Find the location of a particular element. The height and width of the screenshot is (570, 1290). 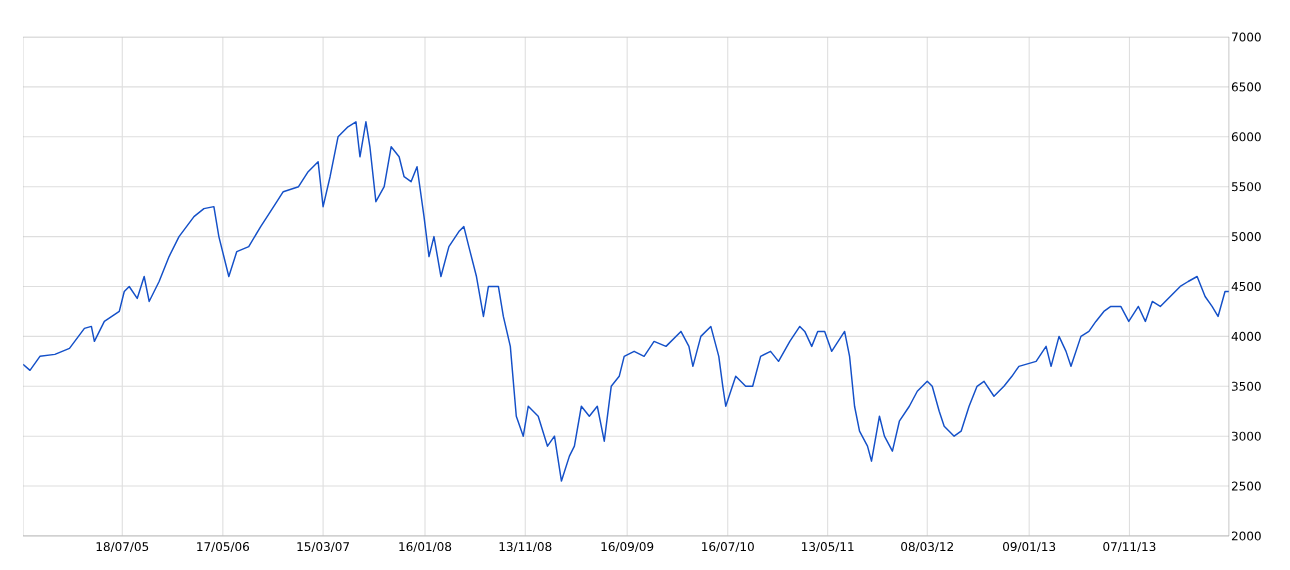

y-tick-label: 2000 is located at coordinates (1246, 536).